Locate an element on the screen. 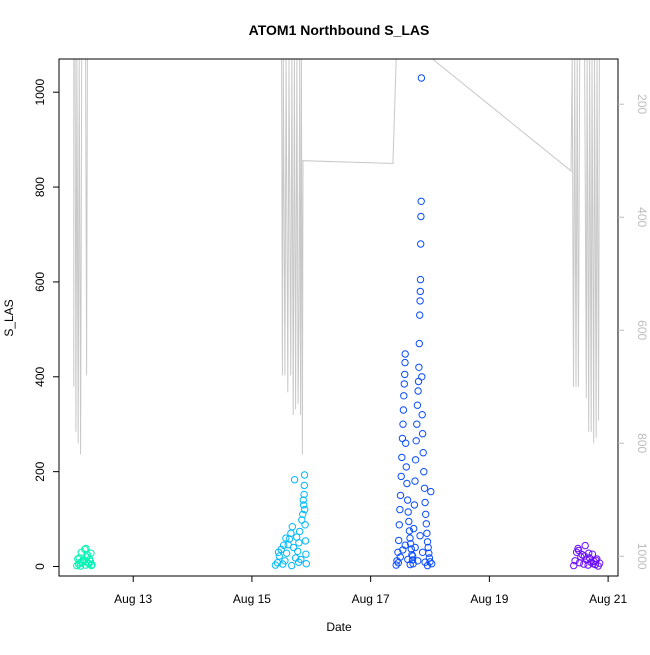 Image resolution: width=650 pixels, height=655 pixels. y2-tick-label: 600 is located at coordinates (642, 330).